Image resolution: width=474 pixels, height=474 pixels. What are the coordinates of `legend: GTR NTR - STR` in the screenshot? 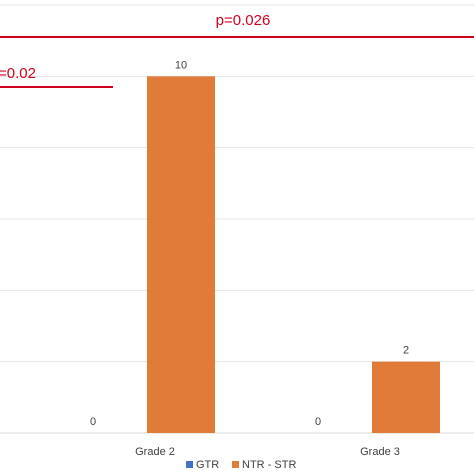 It's located at (241, 465).